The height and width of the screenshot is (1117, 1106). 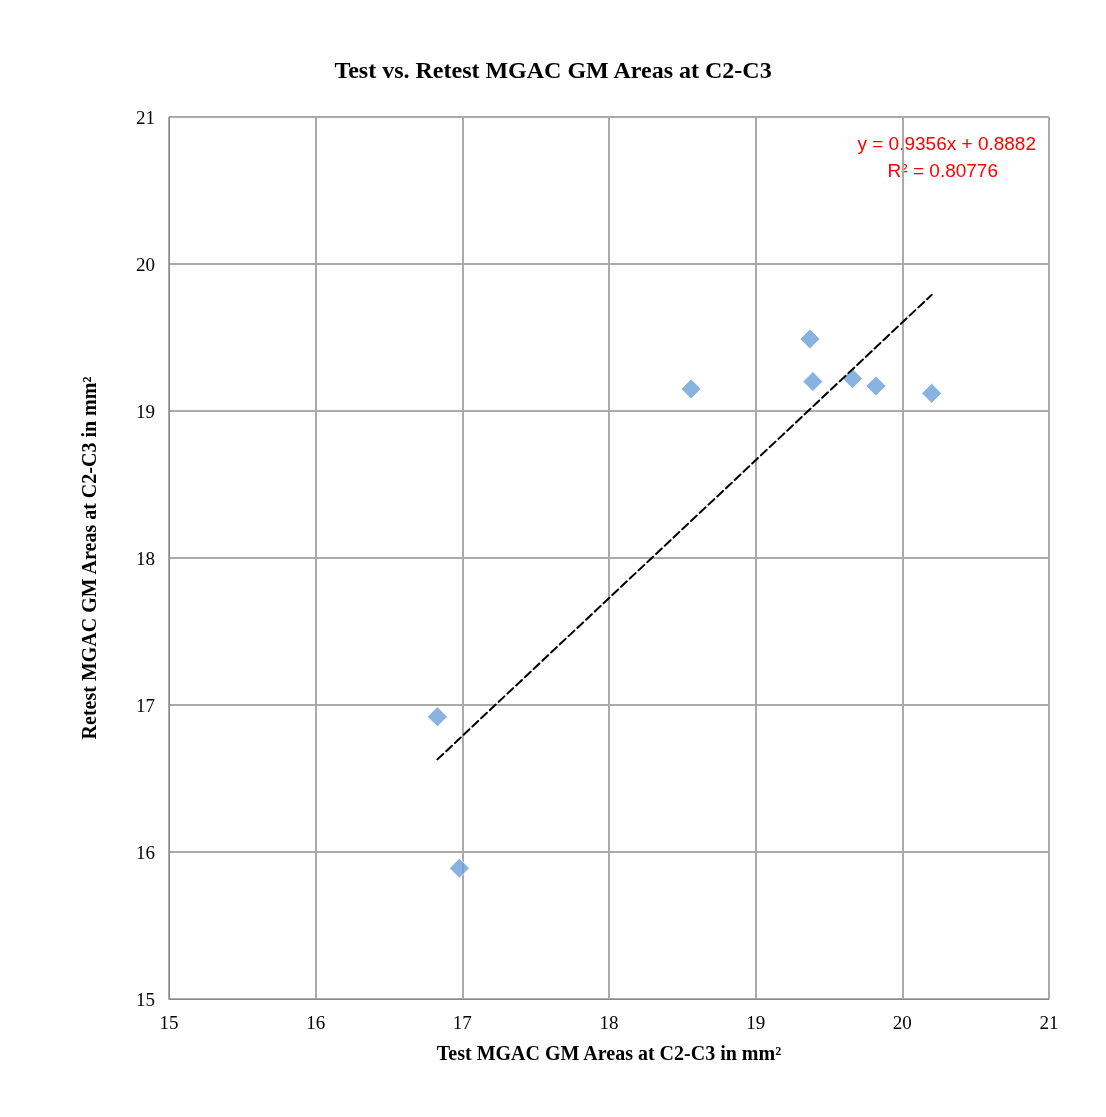 I want to click on y-axis-title: Retest MGAC GM Areas at C2-C3 in mm², so click(x=89, y=558).